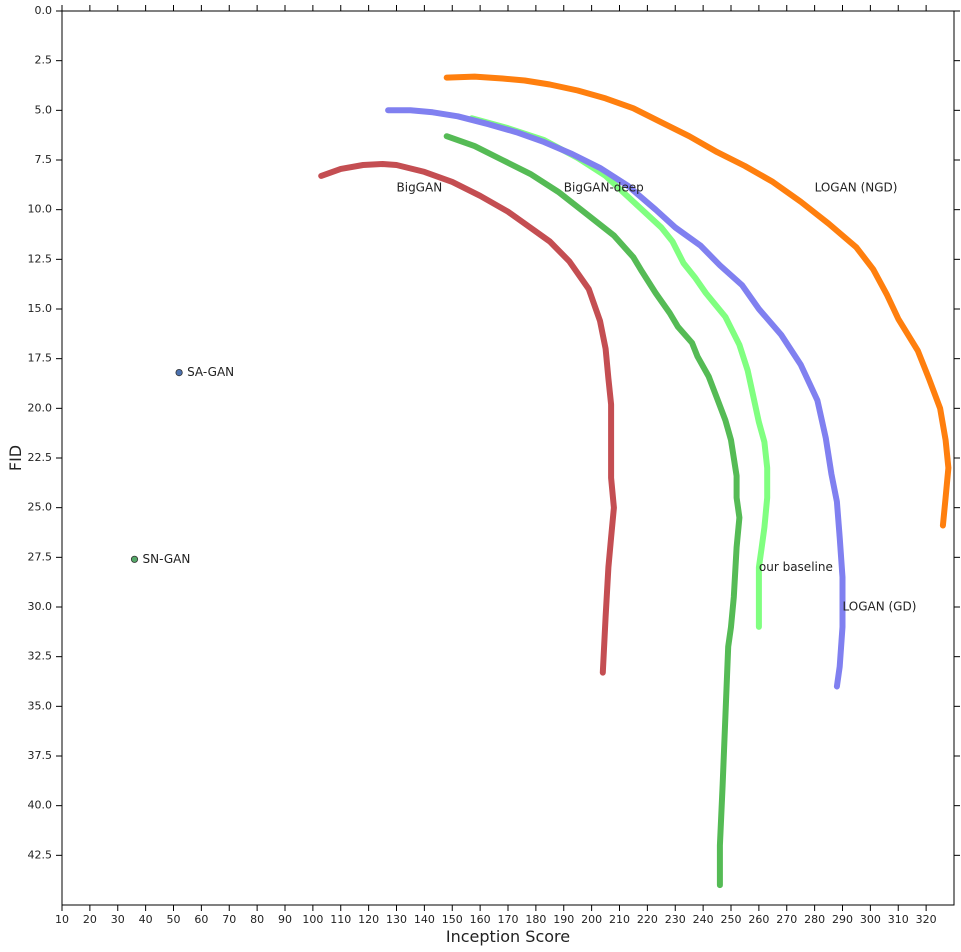 This screenshot has height=952, width=961. Describe the element at coordinates (796, 567) in the screenshot. I see `series-label-our-baseline: our baseline` at that location.